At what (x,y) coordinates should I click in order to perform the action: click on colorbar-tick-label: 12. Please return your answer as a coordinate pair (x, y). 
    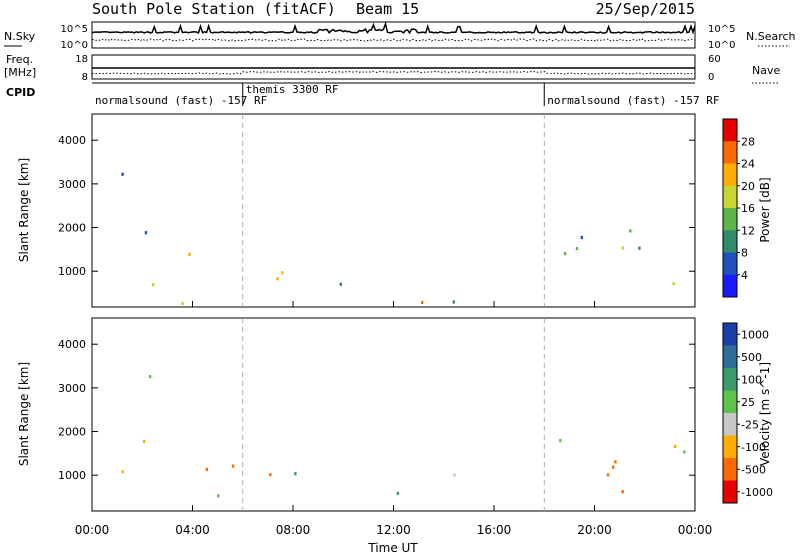
    Looking at the image, I should click on (748, 230).